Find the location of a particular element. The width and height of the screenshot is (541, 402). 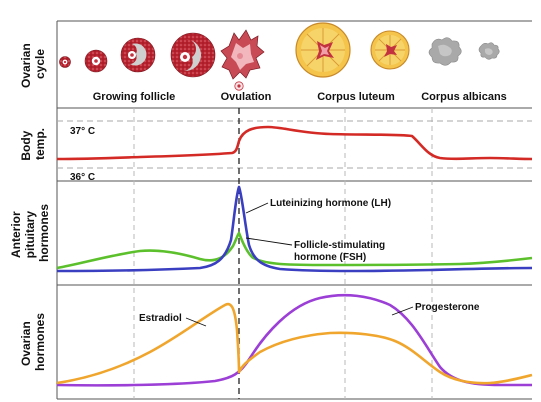

estradiol-label: Estradiol is located at coordinates (160, 318).